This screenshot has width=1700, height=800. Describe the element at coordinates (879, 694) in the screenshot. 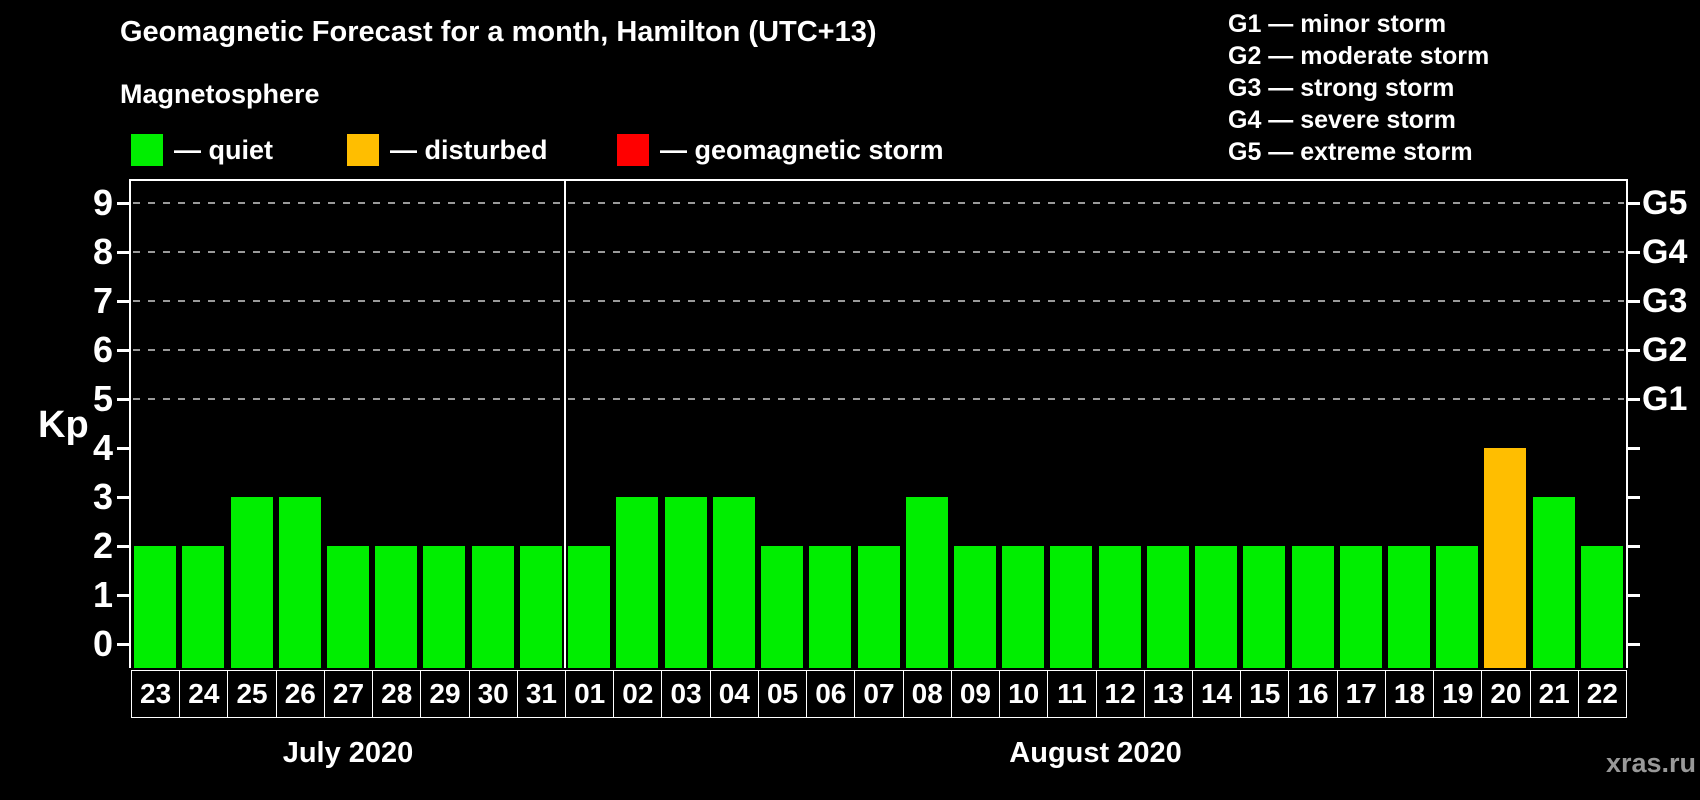

I see `day-label-cell: 07` at that location.